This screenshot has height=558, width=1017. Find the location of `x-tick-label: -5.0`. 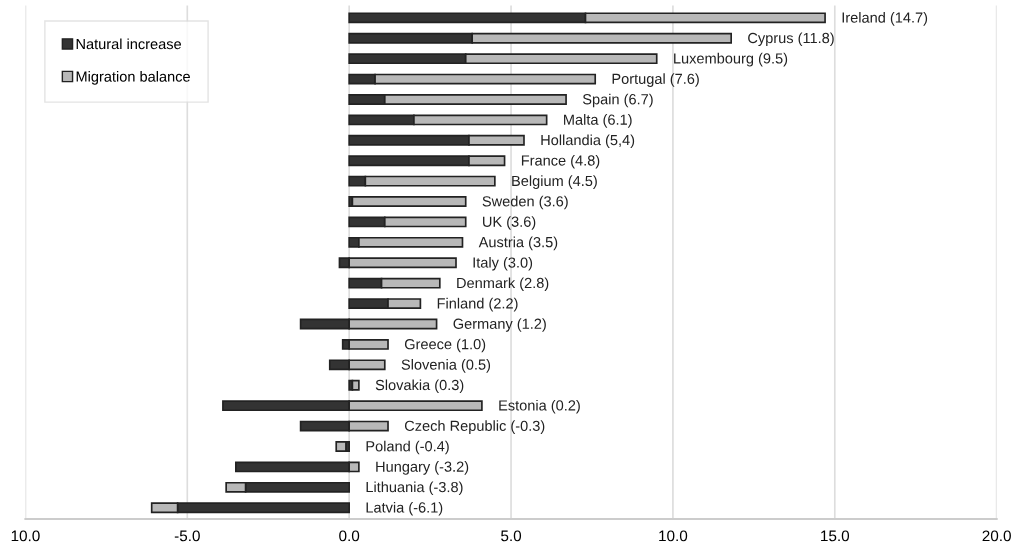

x-tick-label: -5.0 is located at coordinates (187, 536).